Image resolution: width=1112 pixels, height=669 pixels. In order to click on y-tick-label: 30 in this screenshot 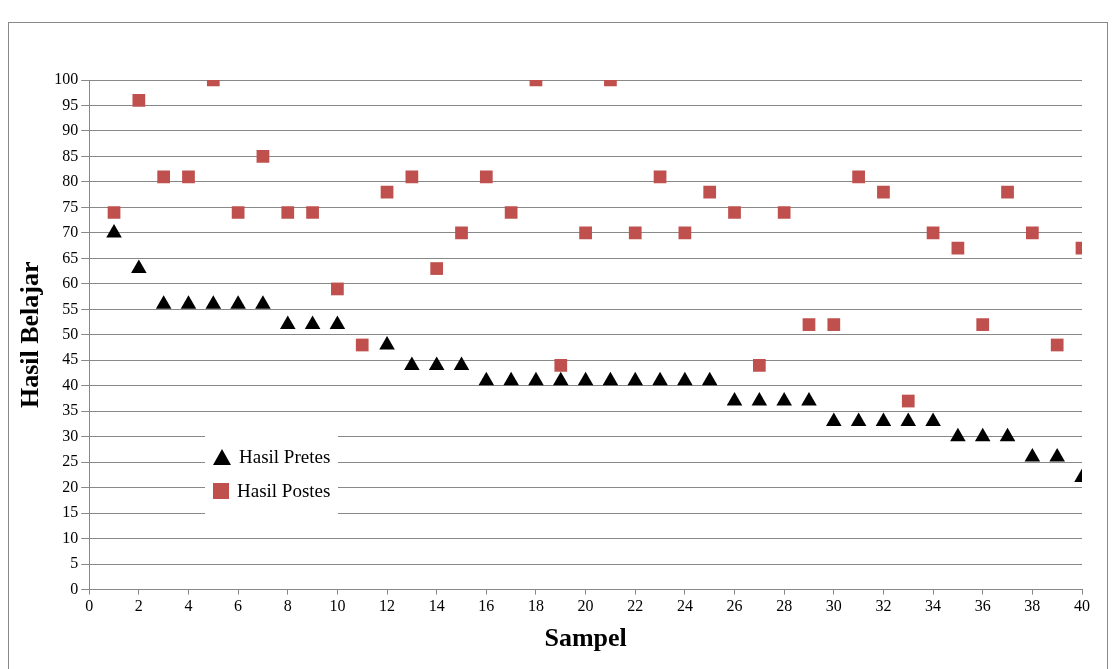, I will do `click(70, 435)`.